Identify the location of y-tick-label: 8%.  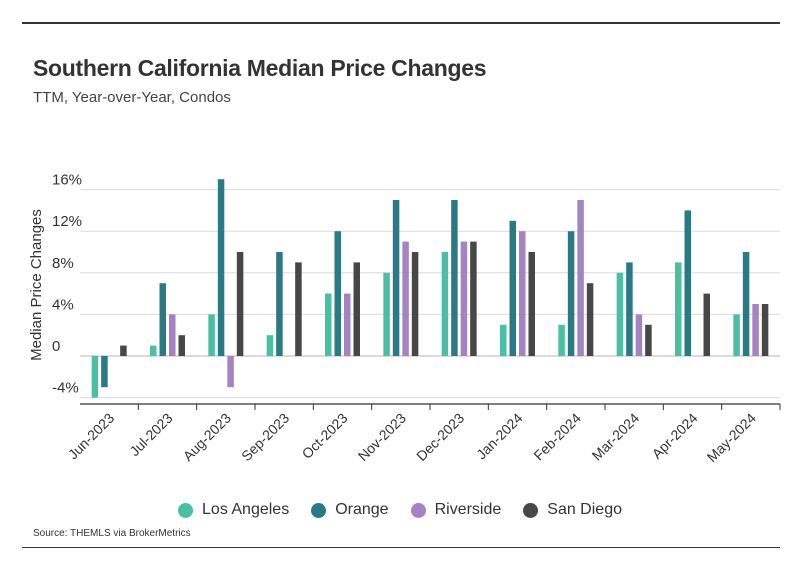
(63, 263).